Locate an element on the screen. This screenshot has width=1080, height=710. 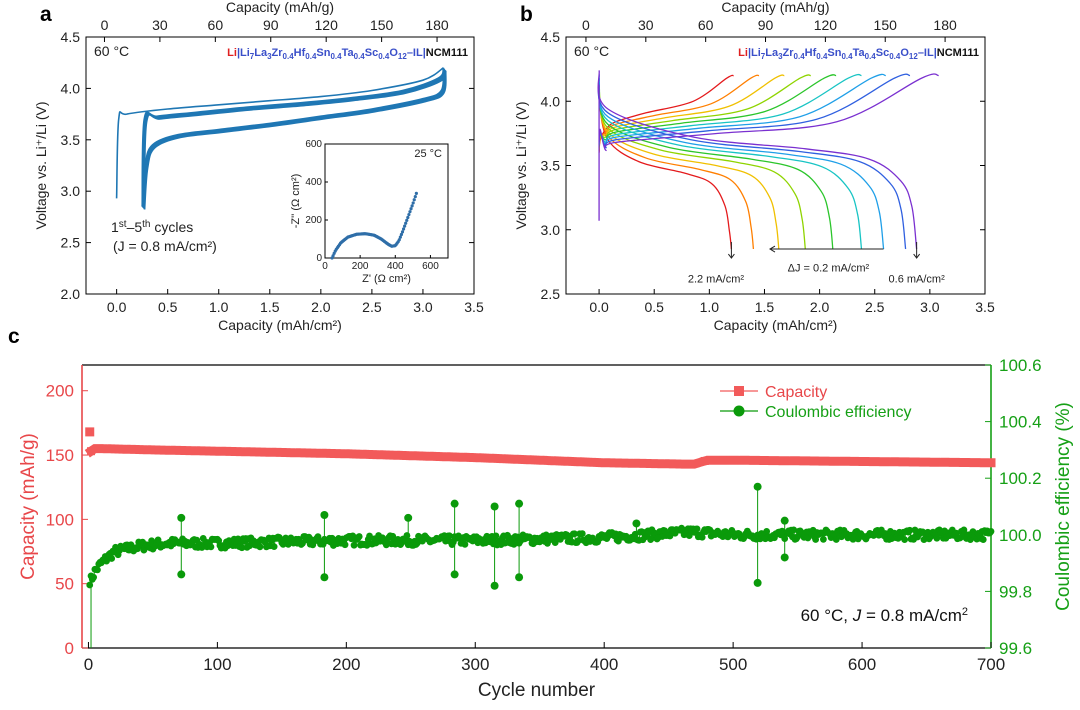
a-cell-label-part: Zr is located at coordinates (278, 53).